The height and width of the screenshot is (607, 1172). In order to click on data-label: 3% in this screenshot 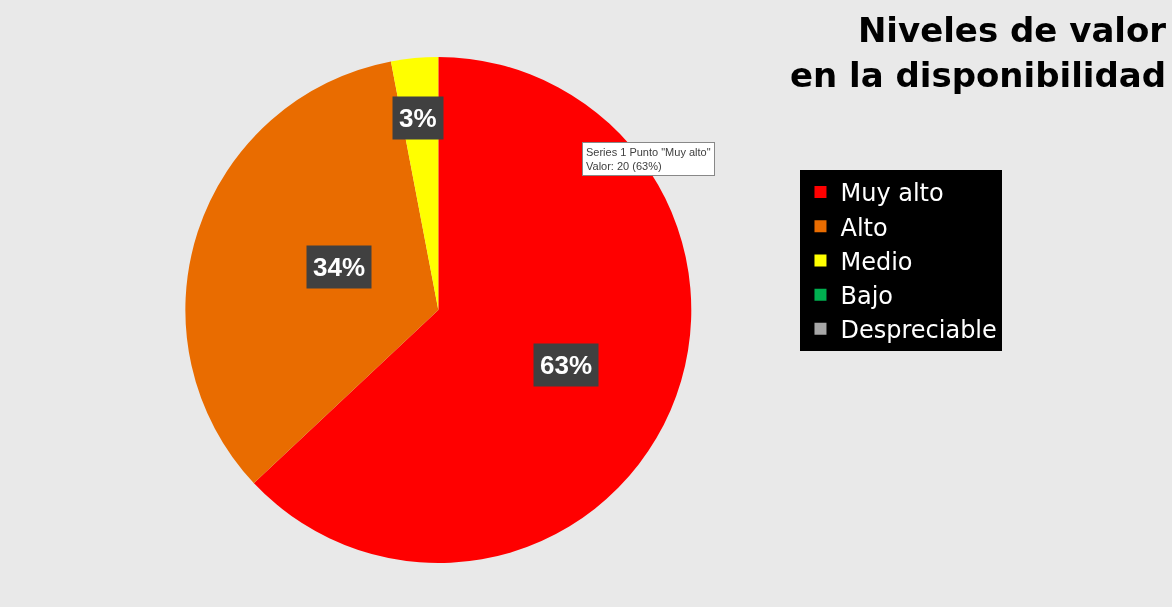, I will do `click(418, 118)`.